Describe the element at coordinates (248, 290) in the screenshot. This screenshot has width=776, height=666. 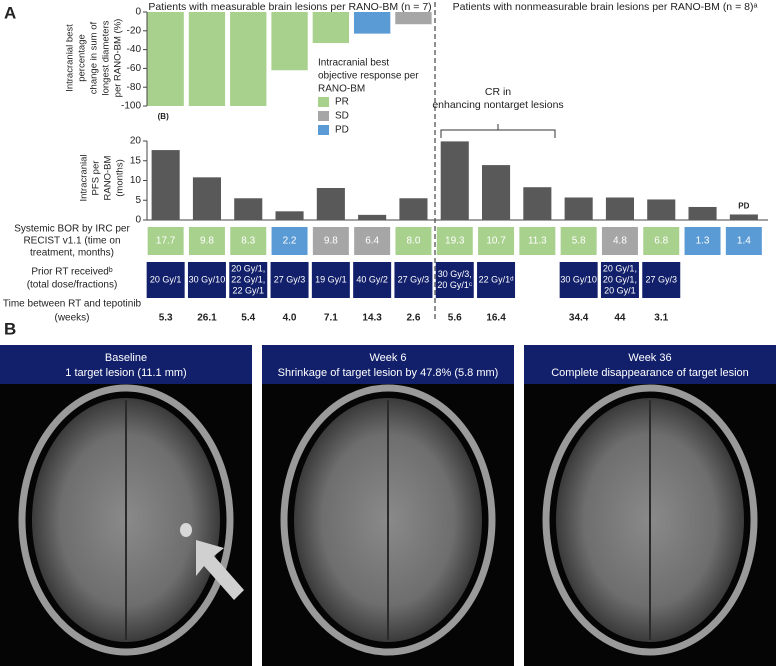
I see `rt-value: 22 Gy/1` at that location.